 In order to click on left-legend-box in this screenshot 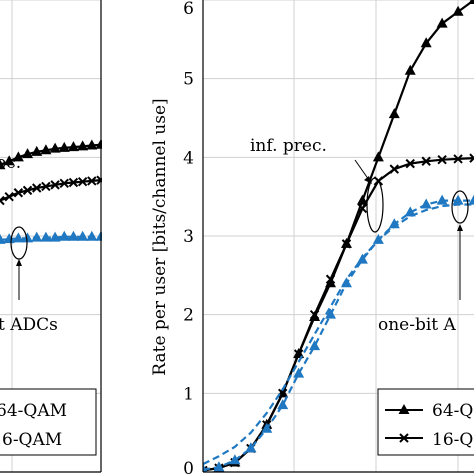, I will do `click(48, 422)`.